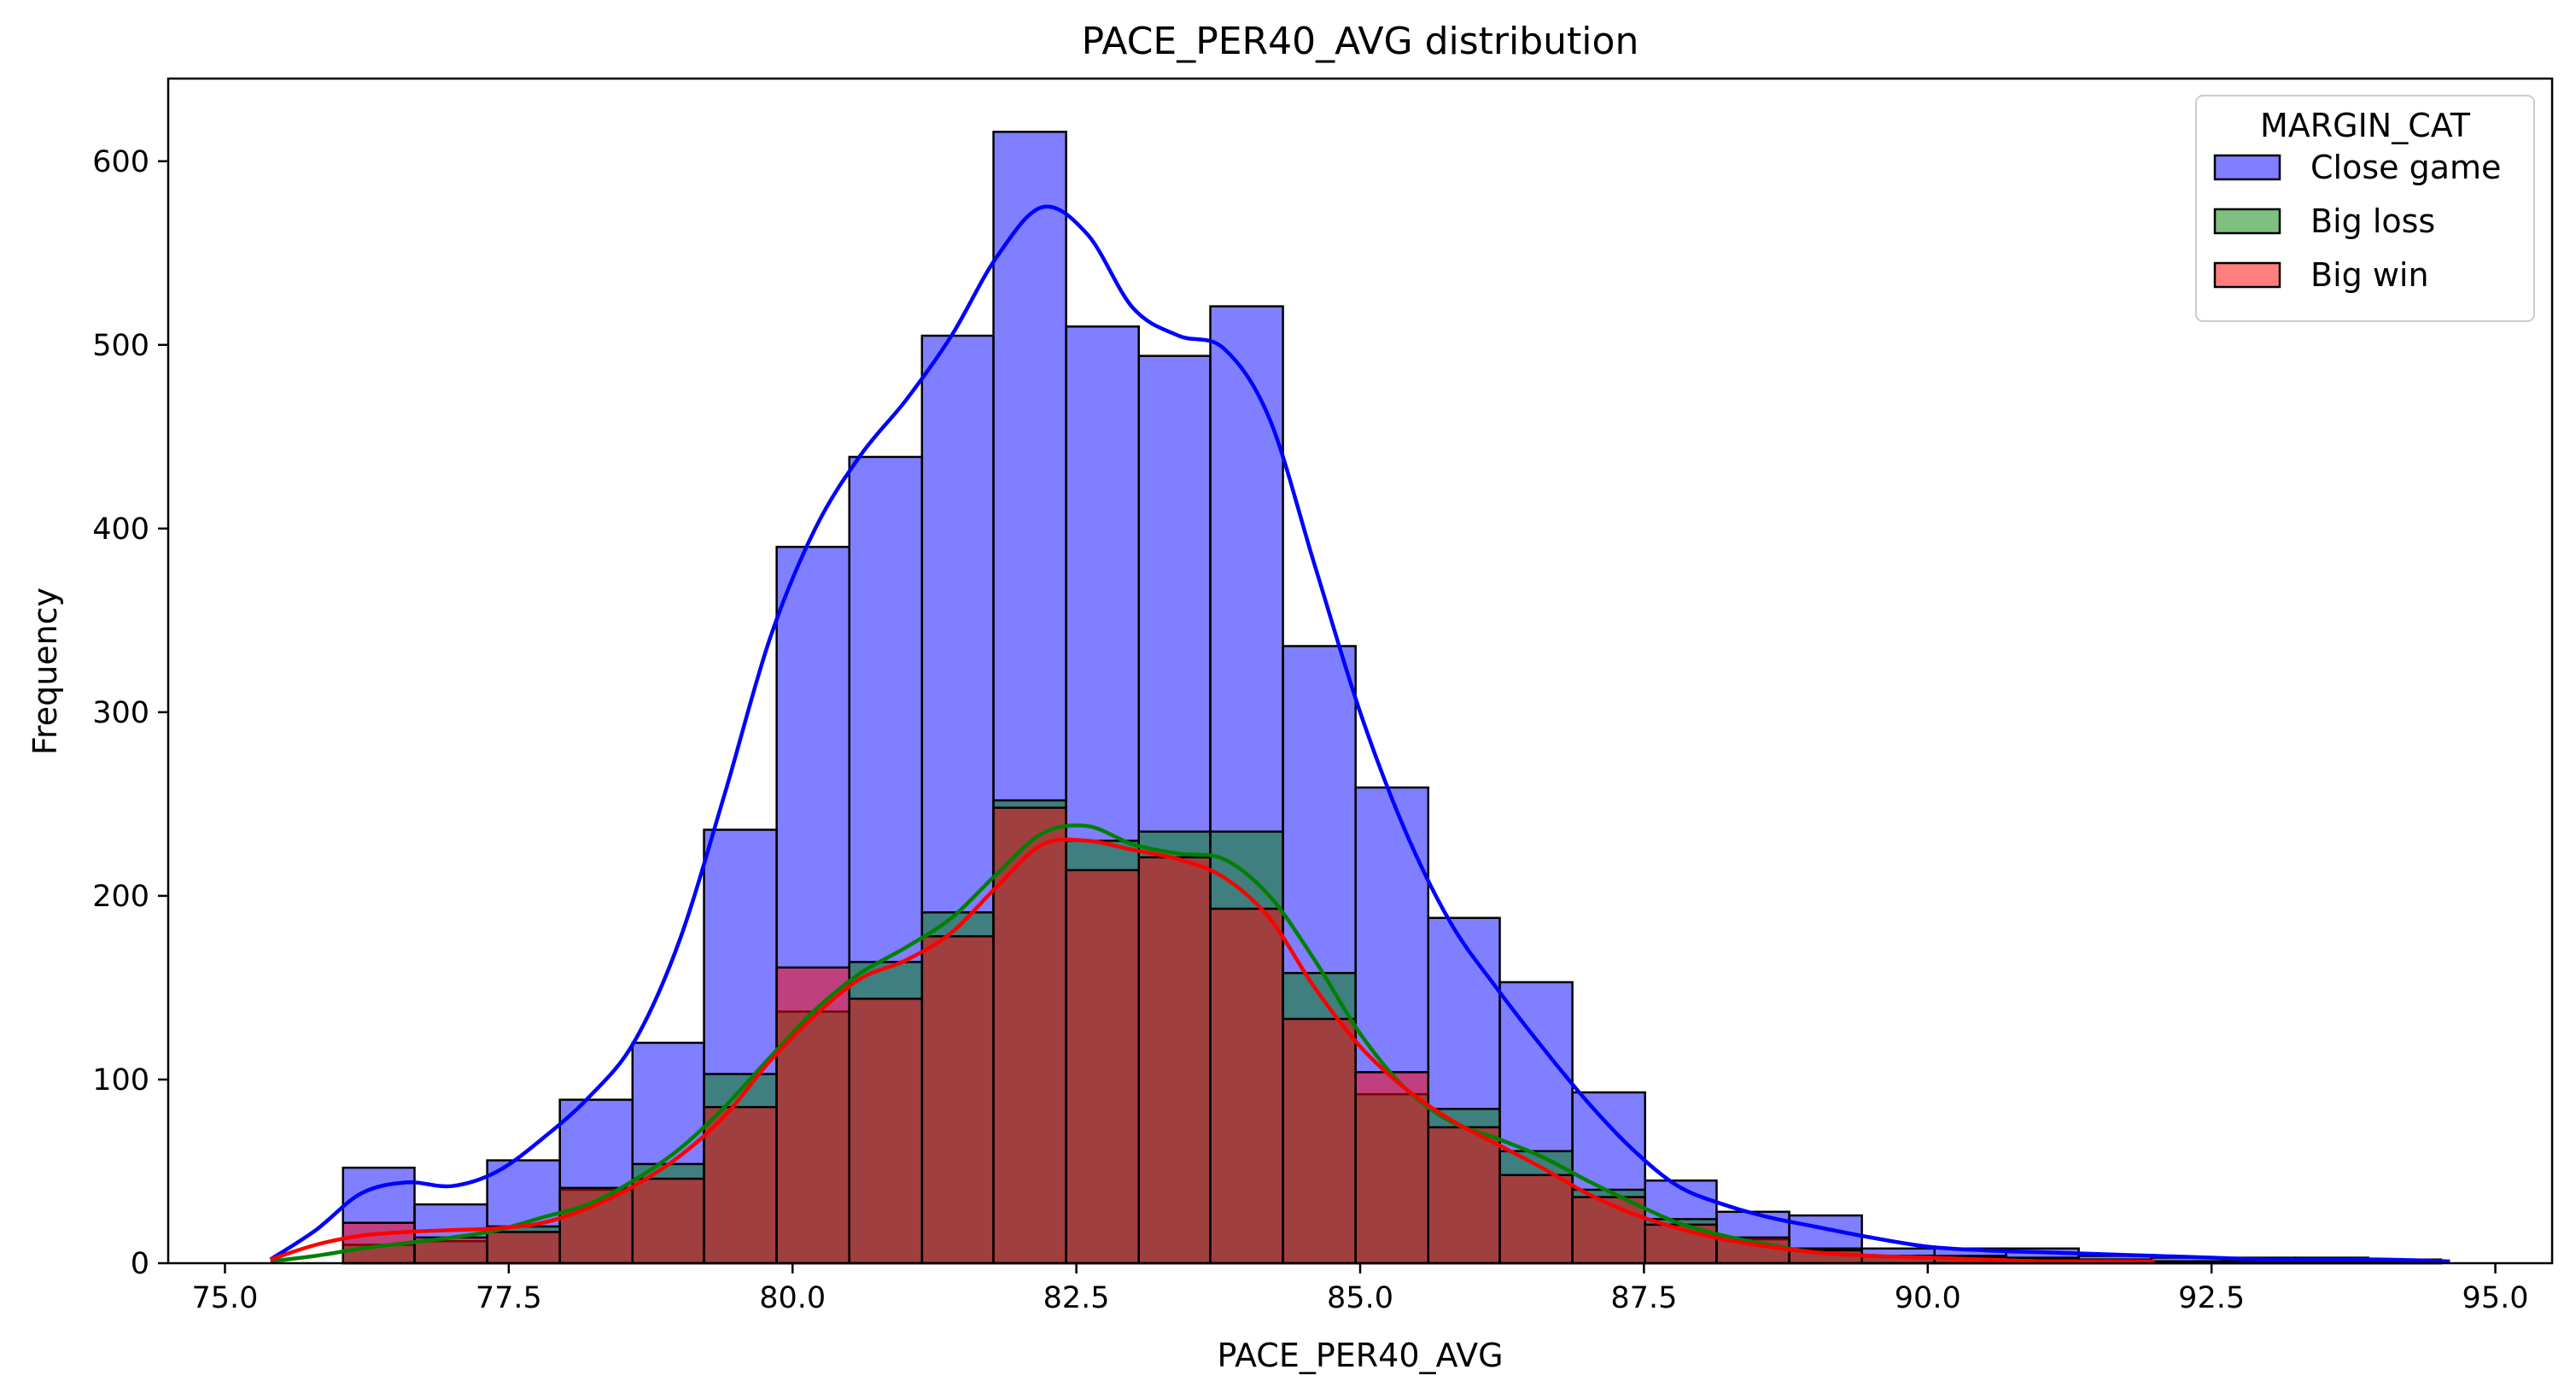 This screenshot has height=1399, width=2576. Describe the element at coordinates (2372, 221) in the screenshot. I see `legend-label: Big loss` at that location.